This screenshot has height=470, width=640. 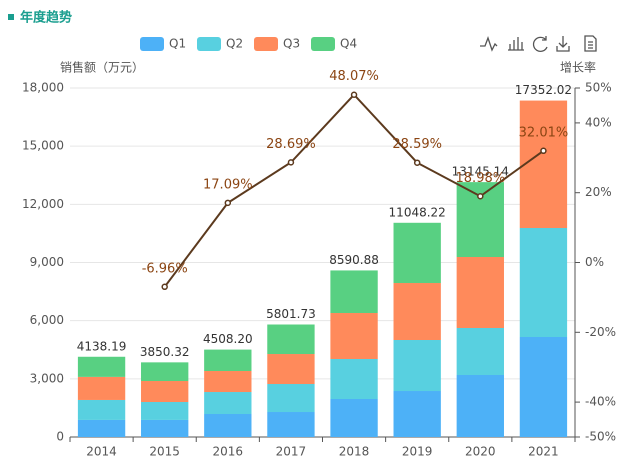 I want to click on x-tick-label: 2014, so click(x=101, y=452).